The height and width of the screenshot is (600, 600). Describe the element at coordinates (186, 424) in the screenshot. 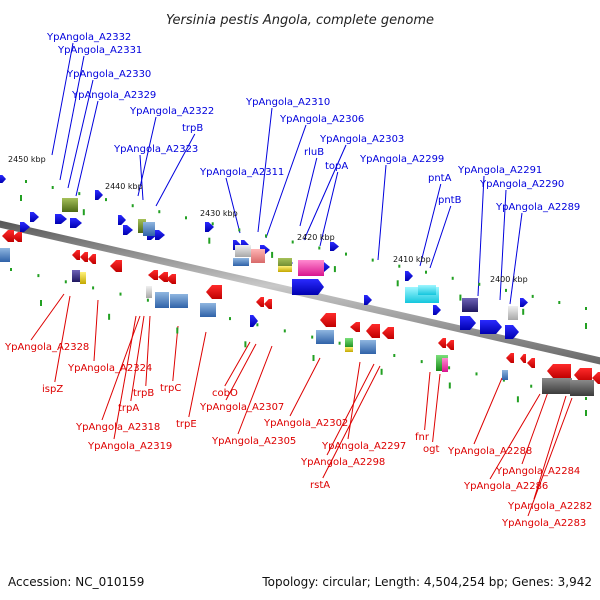

I see `gene-label: trpE` at that location.